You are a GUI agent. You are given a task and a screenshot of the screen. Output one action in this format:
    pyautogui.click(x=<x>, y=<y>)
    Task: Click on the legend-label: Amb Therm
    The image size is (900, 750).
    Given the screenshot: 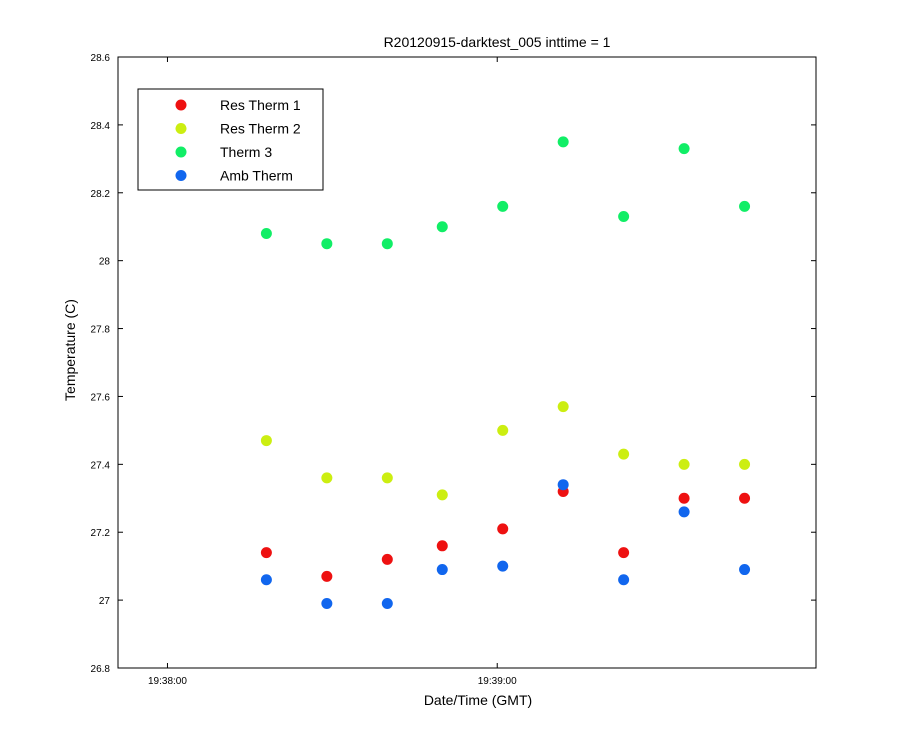 What is the action you would take?
    pyautogui.click(x=256, y=176)
    